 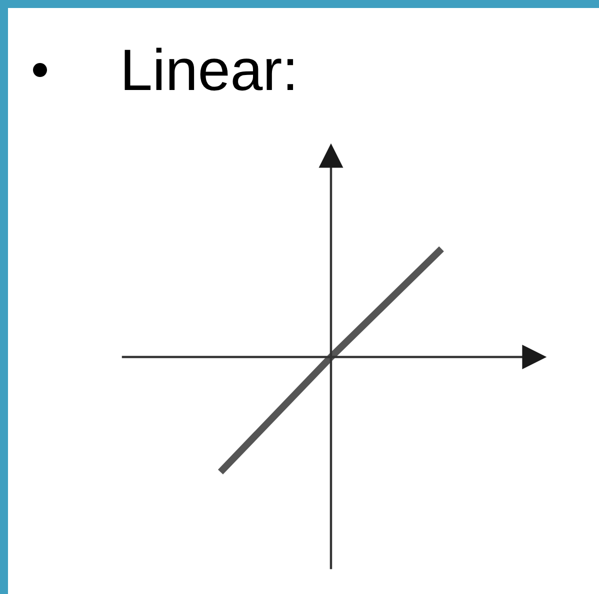 What do you see at coordinates (209, 69) in the screenshot?
I see `chart-title: Linear:` at bounding box center [209, 69].